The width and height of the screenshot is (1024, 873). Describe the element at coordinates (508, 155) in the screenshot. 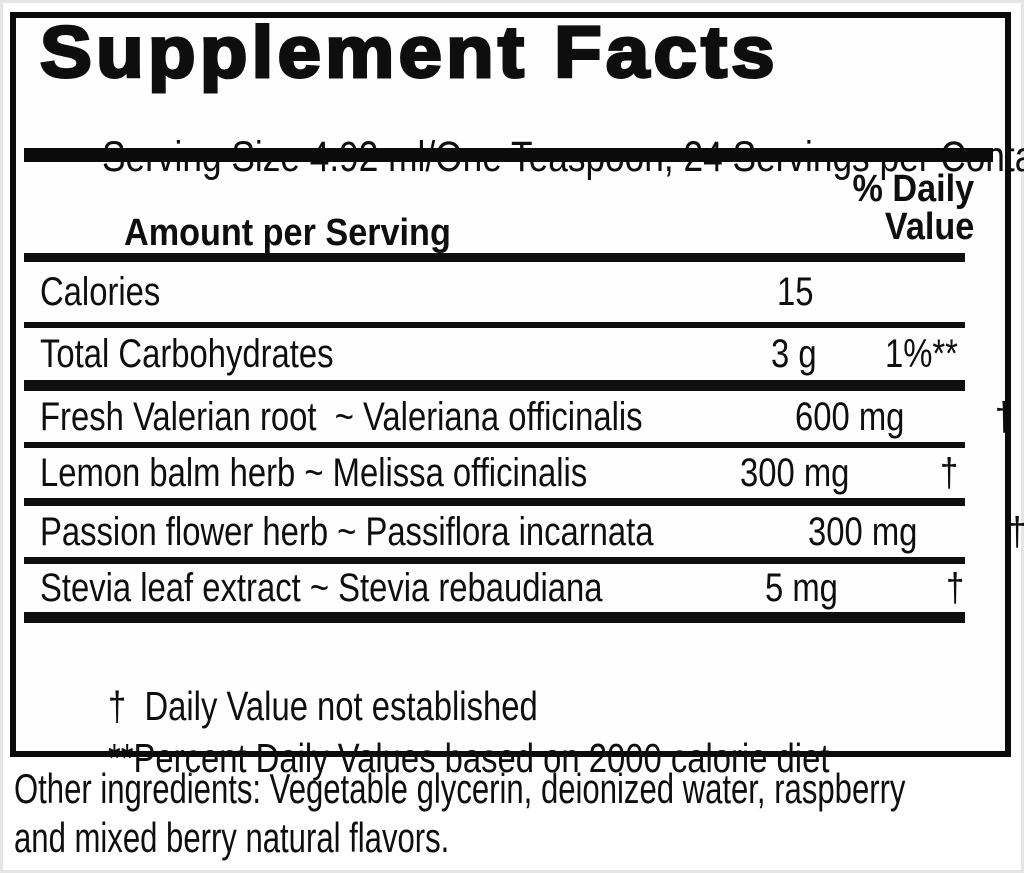

I see `divider-heavy-top` at that location.